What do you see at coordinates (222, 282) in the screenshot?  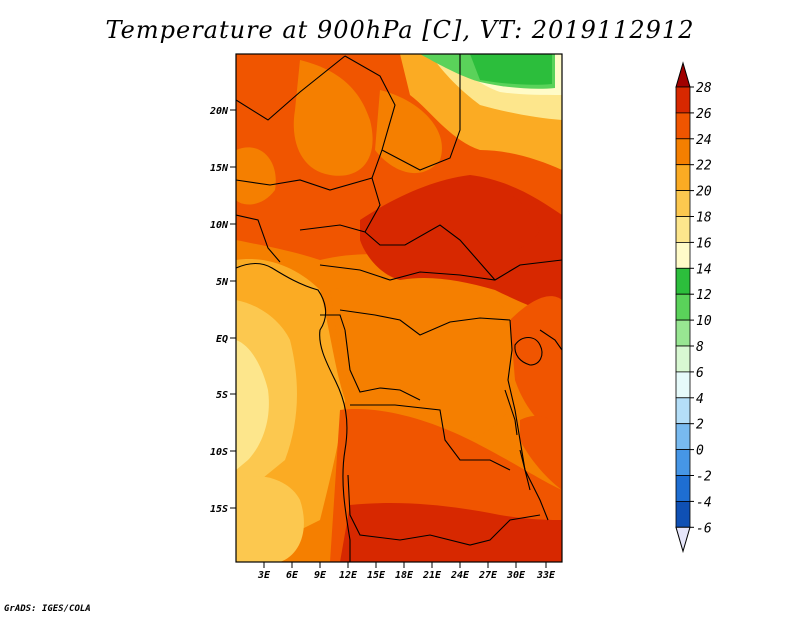 I see `lat-tick-label: 5N` at bounding box center [222, 282].